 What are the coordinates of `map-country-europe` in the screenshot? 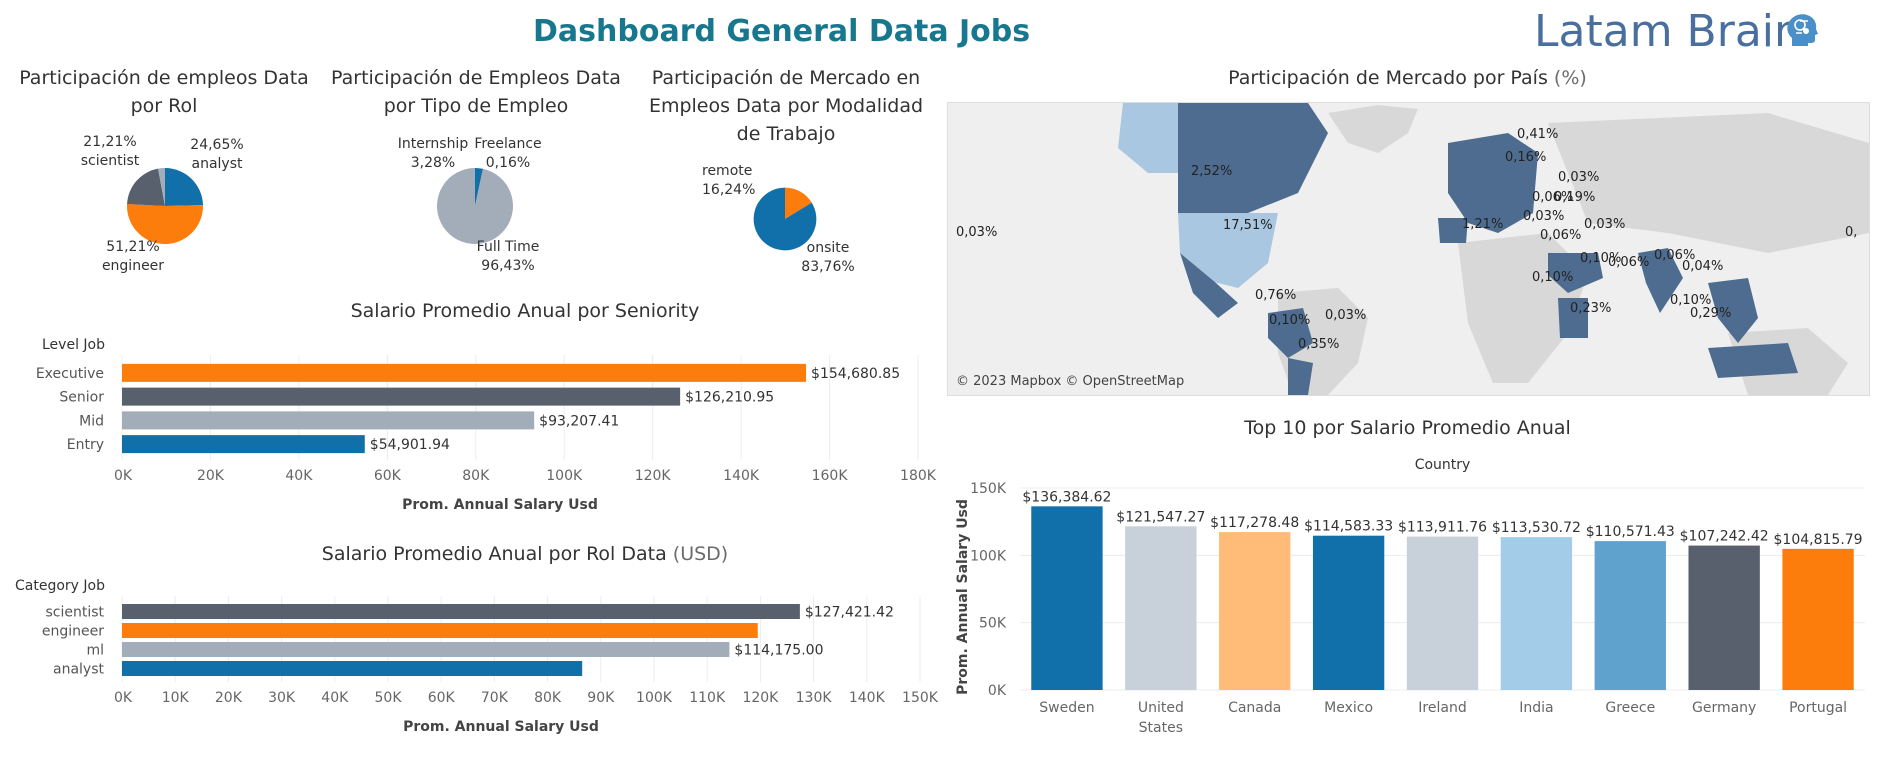 It's located at (1493, 183).